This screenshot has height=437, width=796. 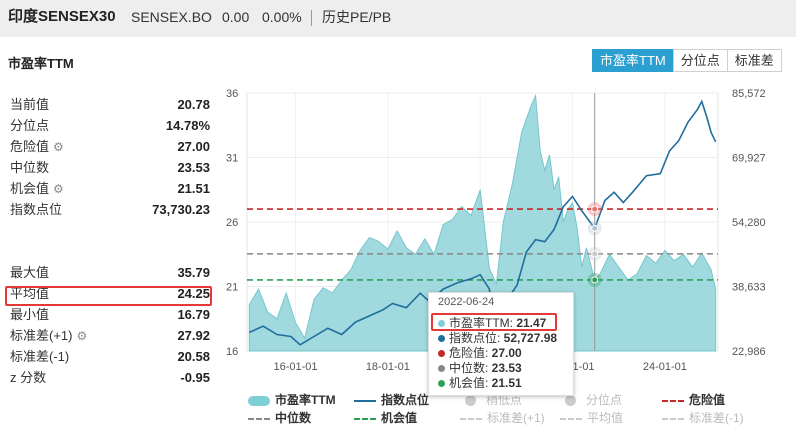 What do you see at coordinates (749, 94) in the screenshot?
I see `y-right-tick-label: 85,572` at bounding box center [749, 94].